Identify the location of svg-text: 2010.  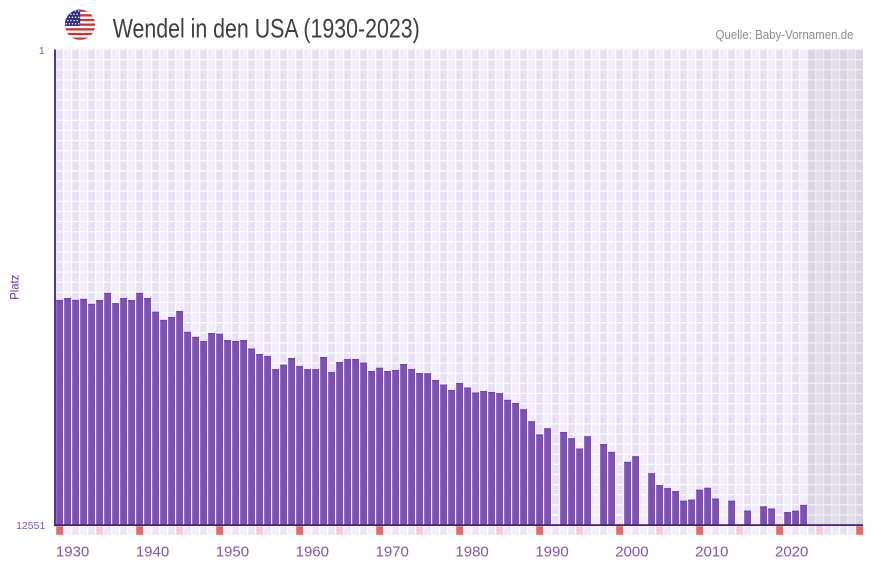
(711, 551).